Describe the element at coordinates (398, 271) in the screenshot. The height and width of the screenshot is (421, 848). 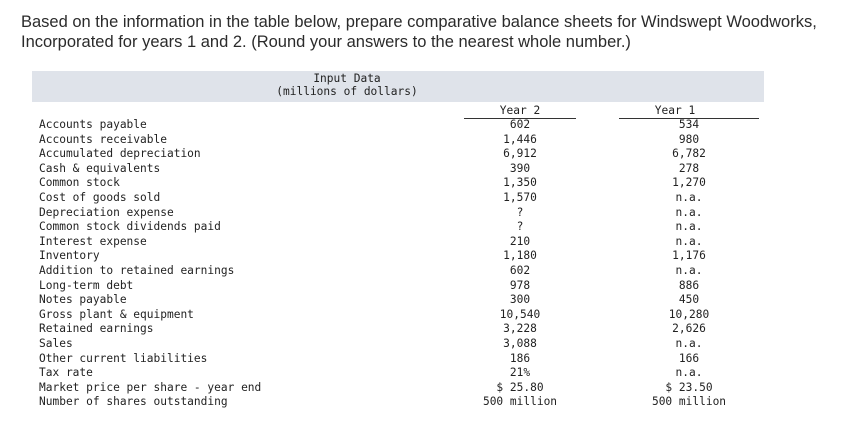
I see `table-row: Addition to retained earnings 602 n.a.` at that location.